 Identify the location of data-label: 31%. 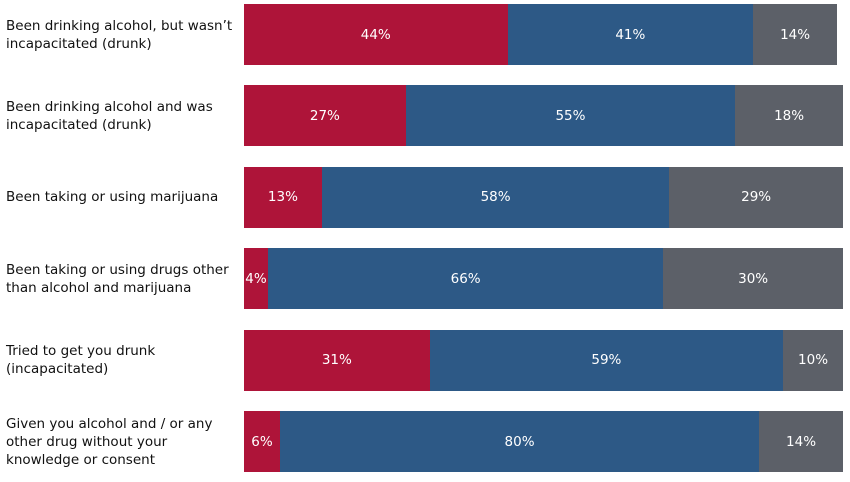
(336, 360).